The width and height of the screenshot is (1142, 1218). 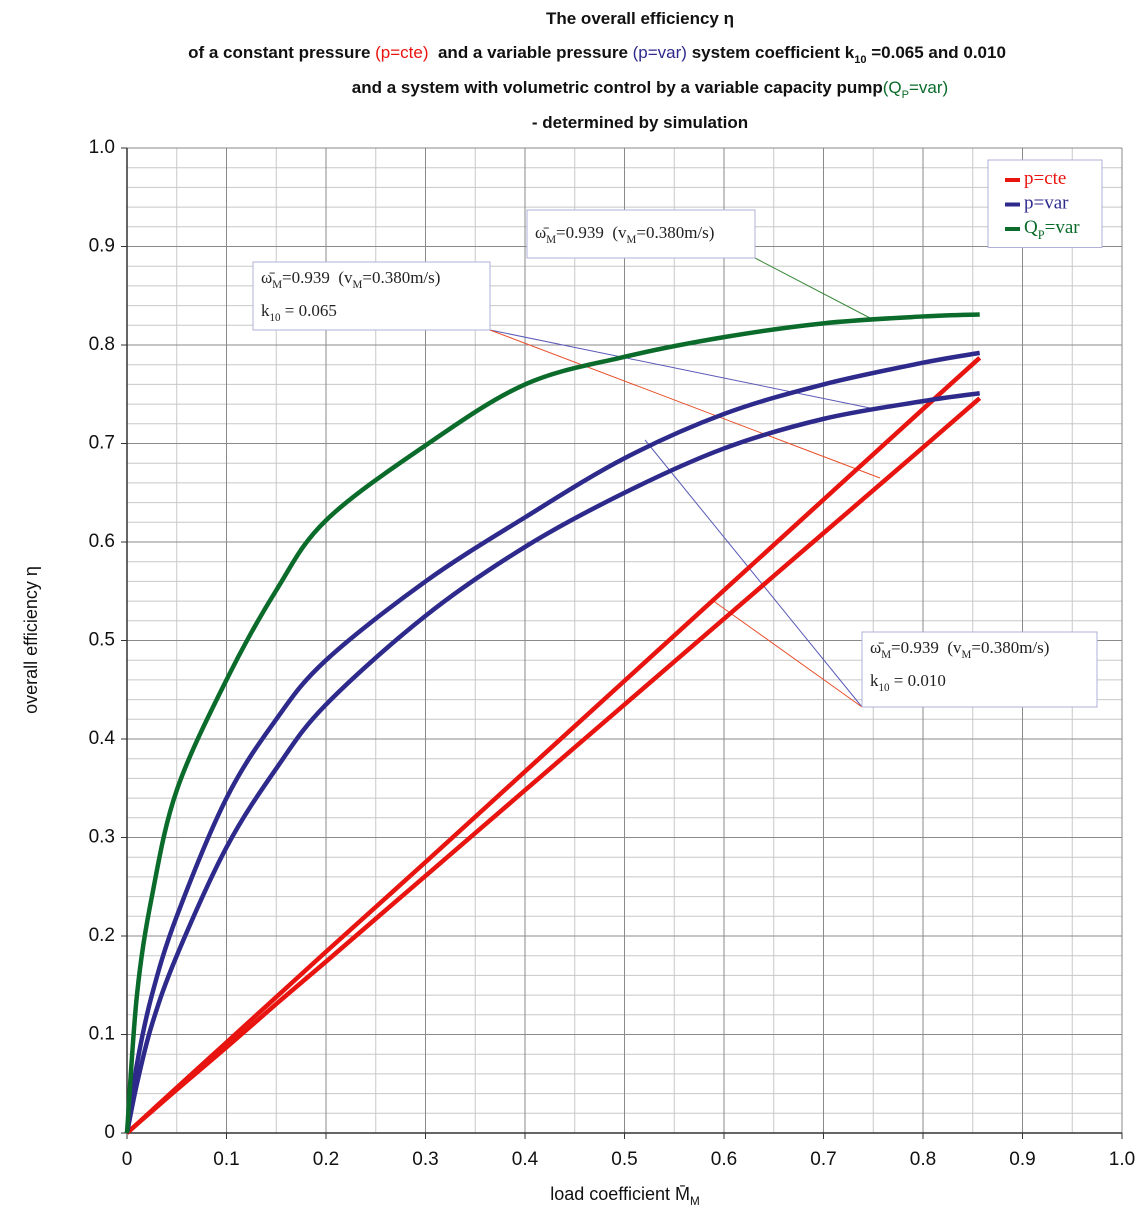 I want to click on x-tick-label: 1.0, so click(x=1122, y=1159).